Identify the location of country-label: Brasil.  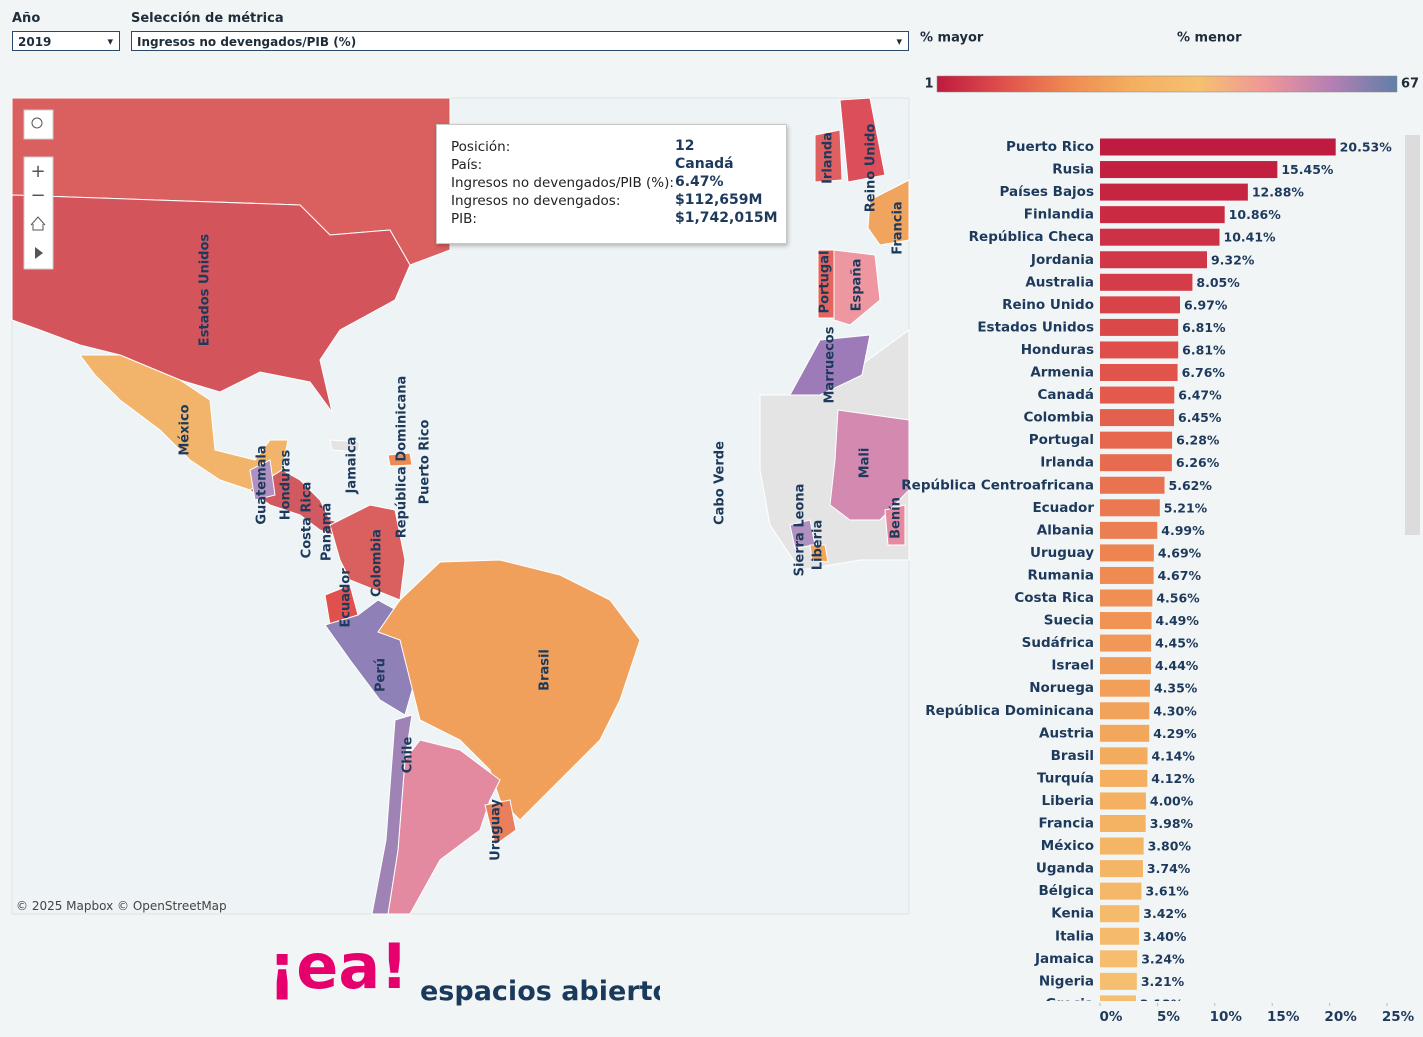
(545, 670).